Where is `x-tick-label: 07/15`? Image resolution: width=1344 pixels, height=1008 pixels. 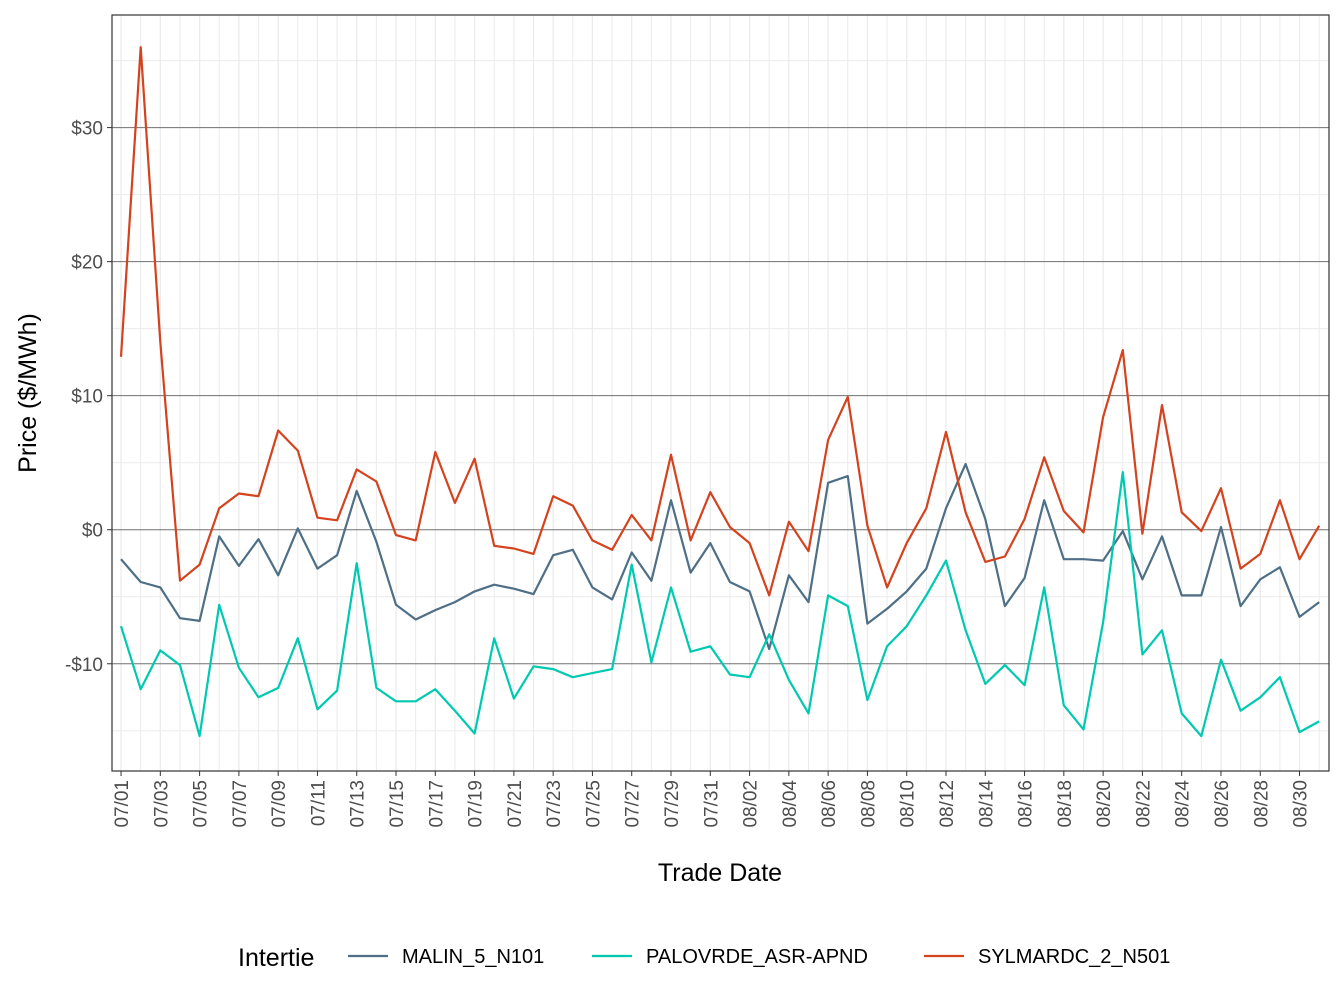
x-tick-label: 07/15 is located at coordinates (397, 804).